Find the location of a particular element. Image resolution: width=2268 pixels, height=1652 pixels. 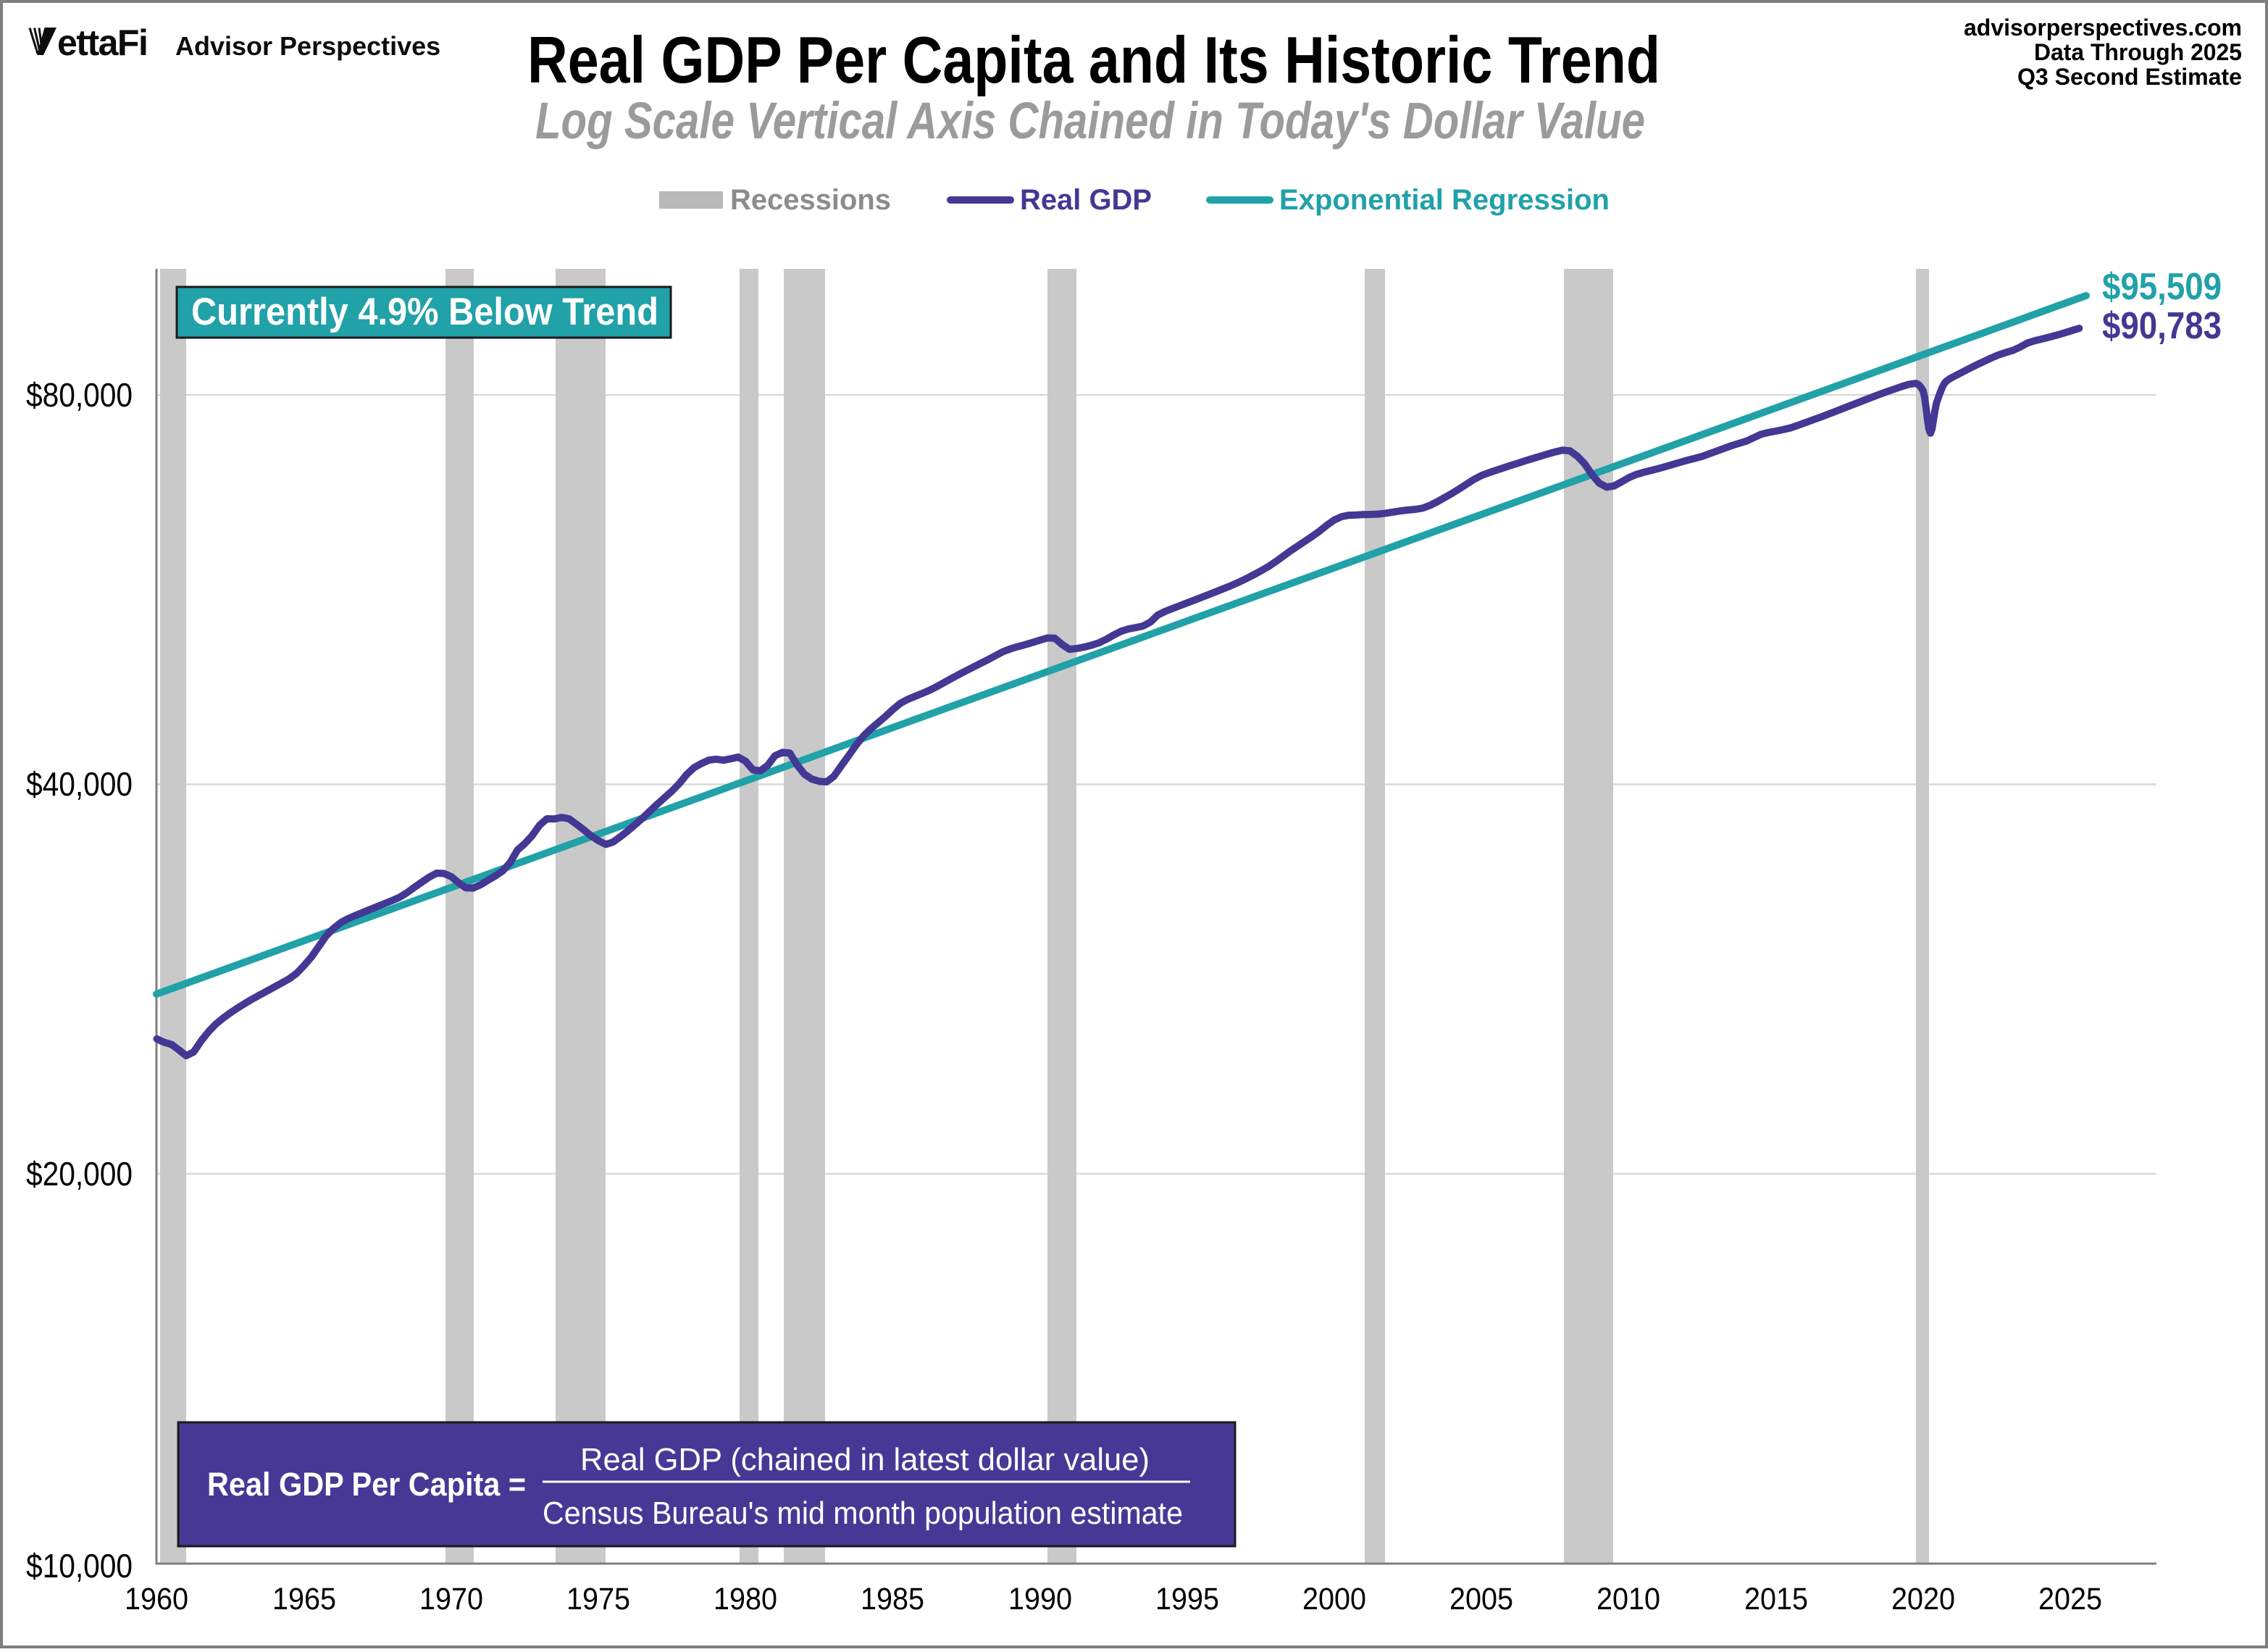

svg-text: Advisor Perspectives is located at coordinates (307, 46).